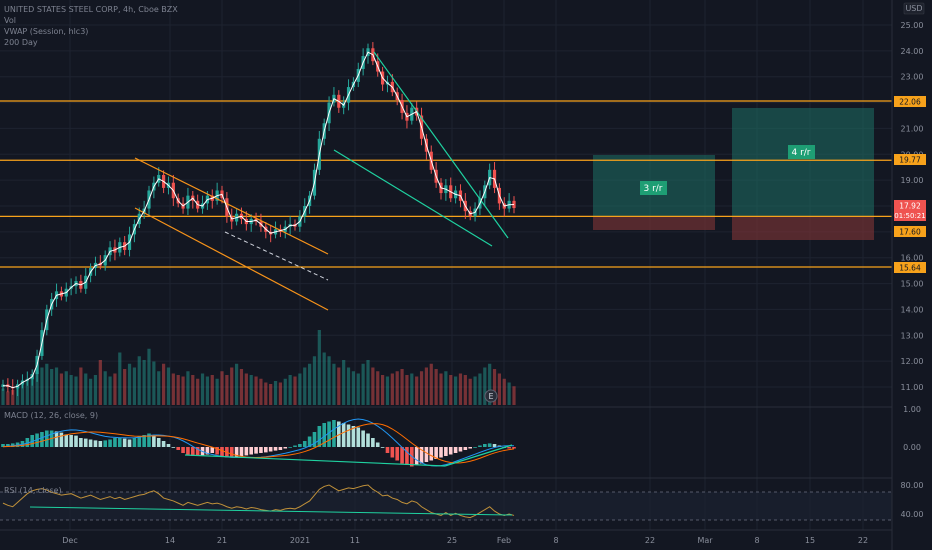 The image size is (932, 550). What do you see at coordinates (315, 460) in the screenshot?
I see `macd-trend-line` at bounding box center [315, 460].